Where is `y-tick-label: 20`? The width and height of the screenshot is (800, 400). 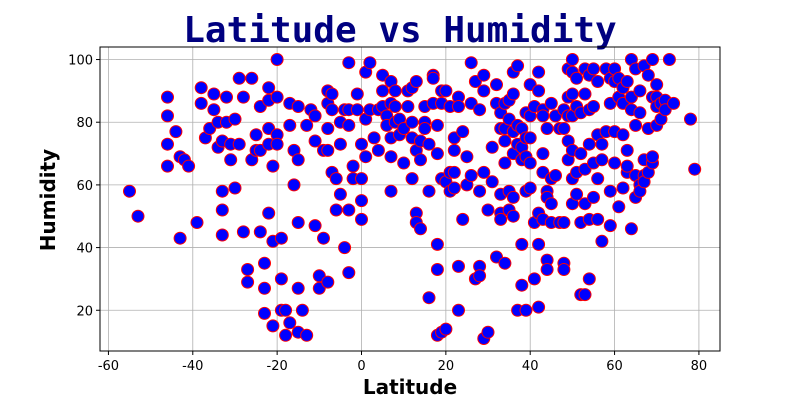
y-tick-label: 20 is located at coordinates (84, 311).